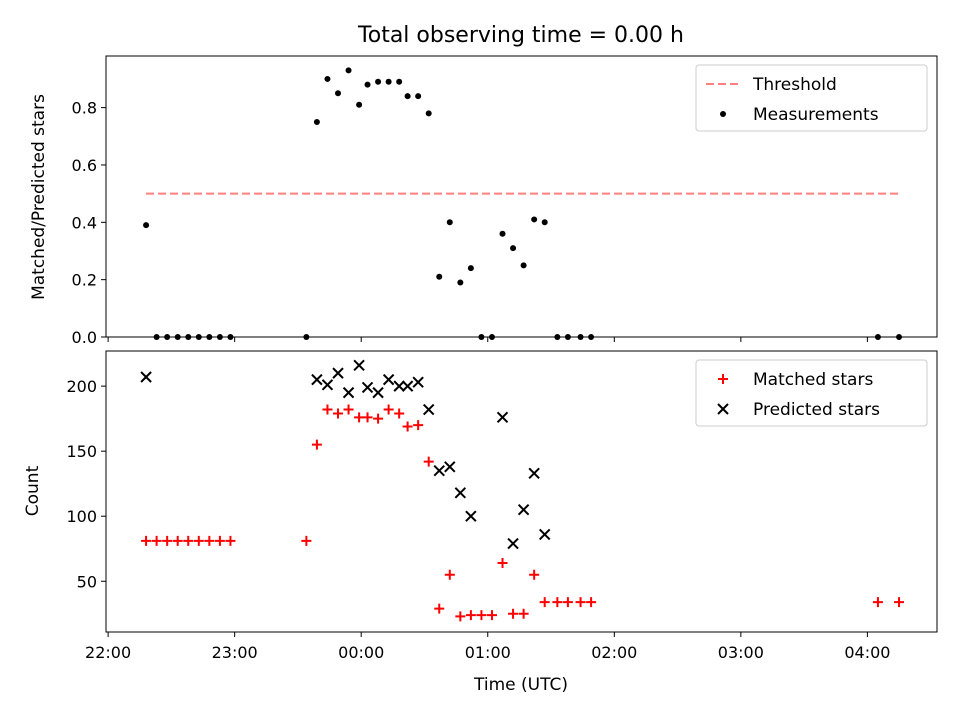  I want to click on top-legend-box, so click(811, 98).